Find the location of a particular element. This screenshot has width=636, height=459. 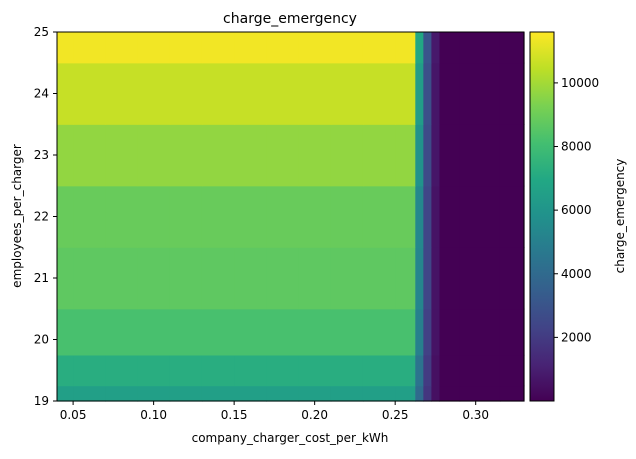

x-tick-label: 0.30 is located at coordinates (475, 415).